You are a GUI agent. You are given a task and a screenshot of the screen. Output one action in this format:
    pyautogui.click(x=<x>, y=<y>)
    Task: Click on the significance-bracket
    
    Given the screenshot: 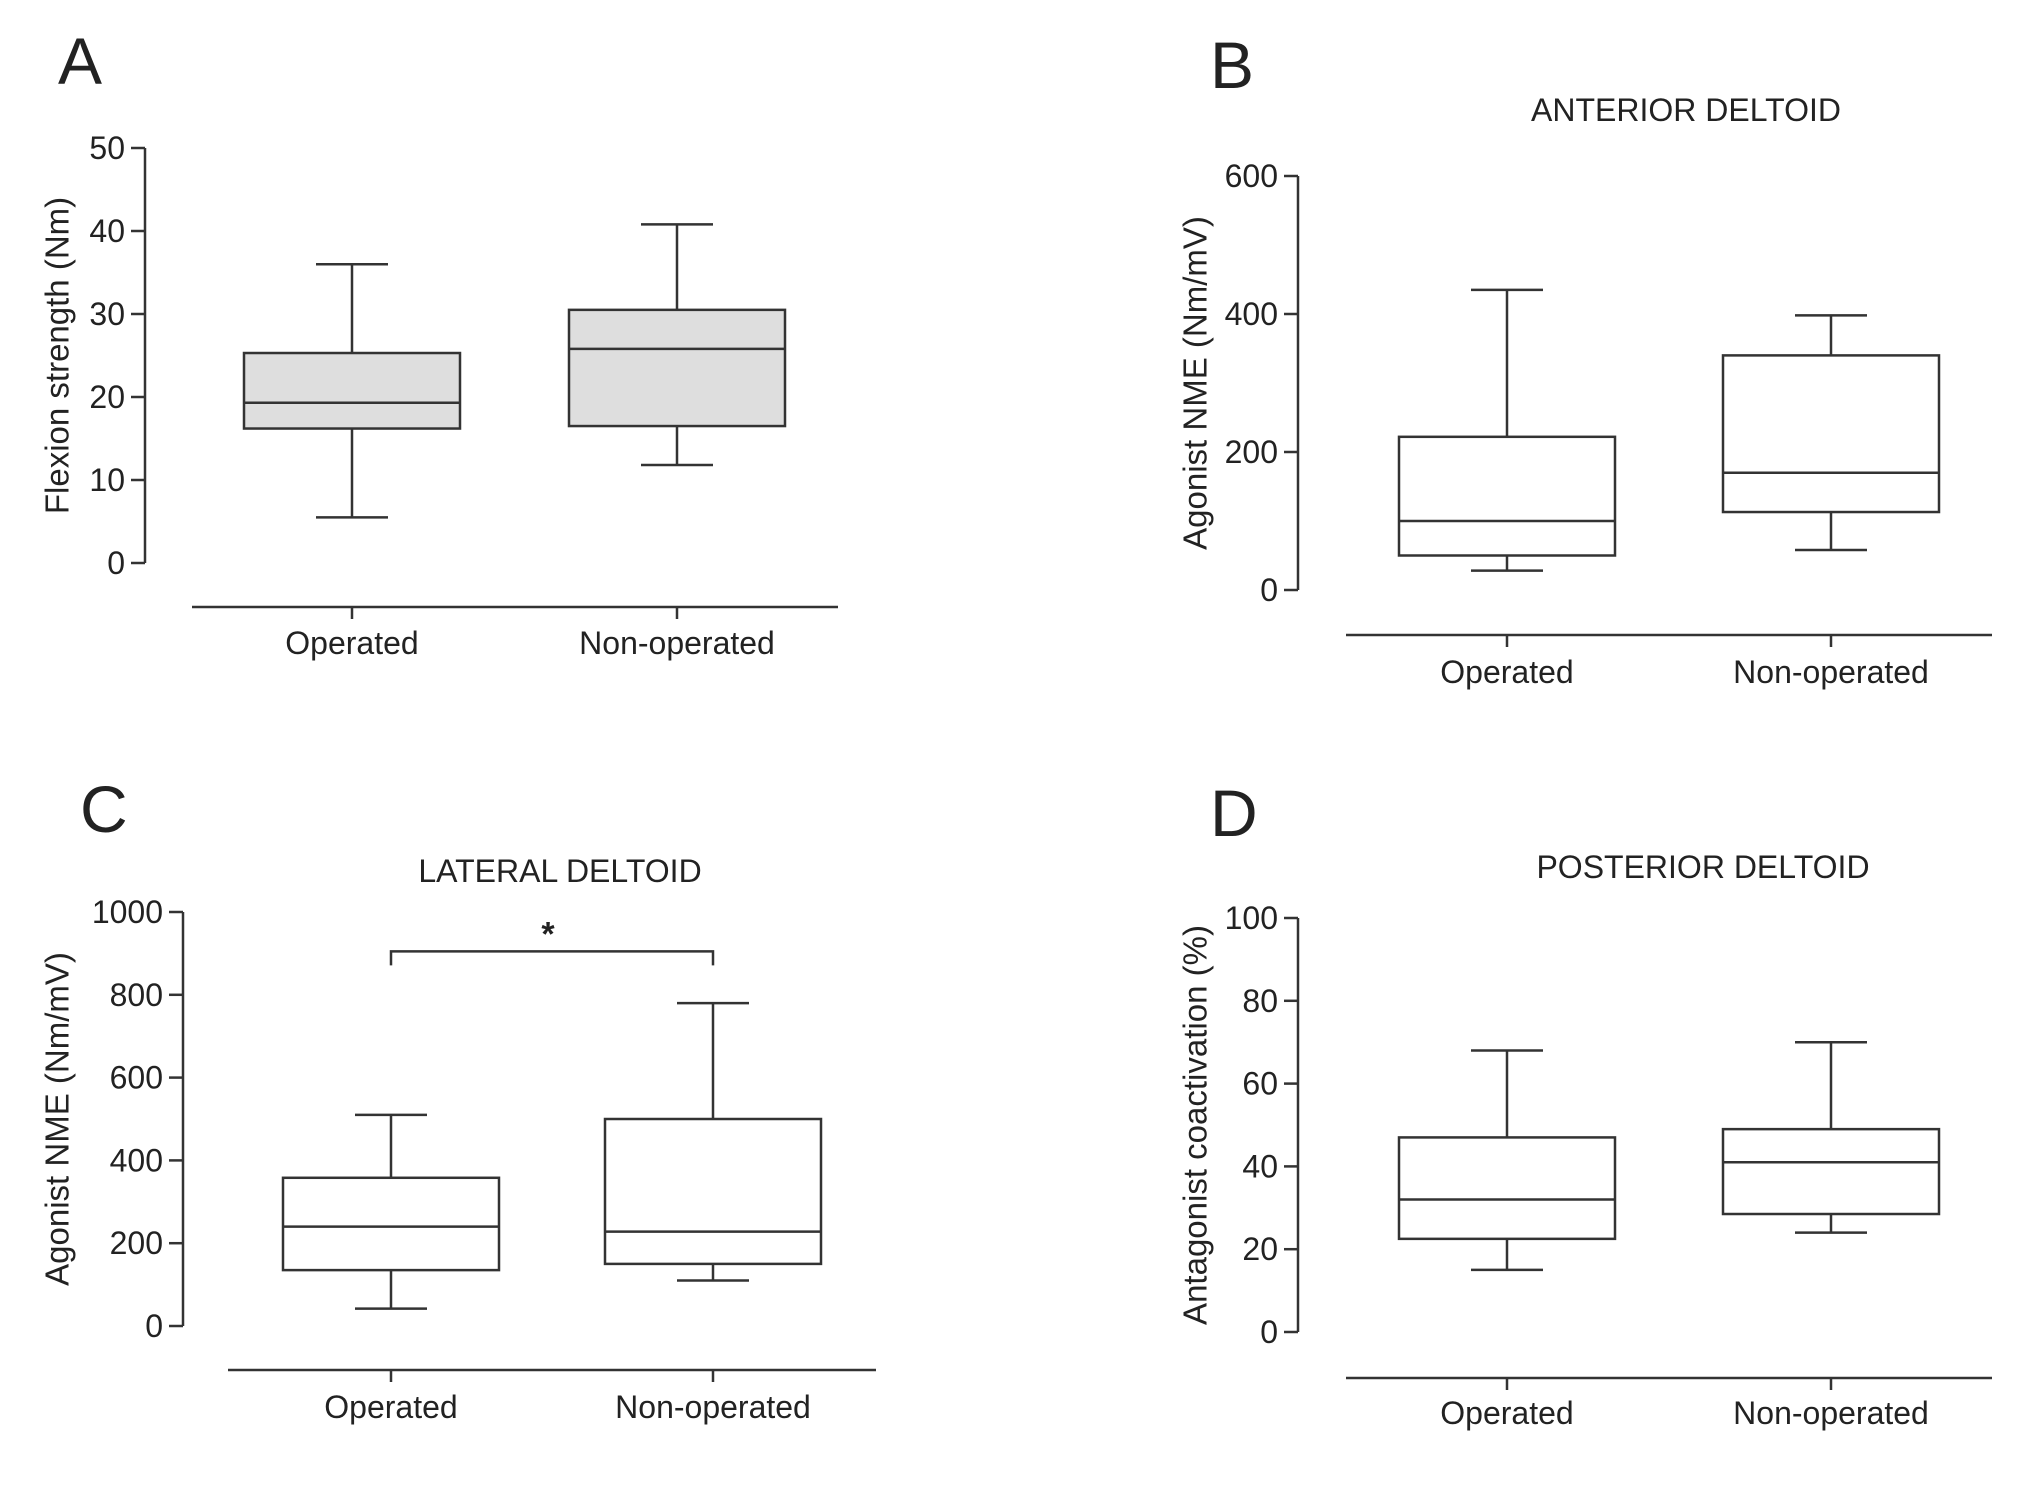 What is the action you would take?
    pyautogui.click(x=552, y=958)
    